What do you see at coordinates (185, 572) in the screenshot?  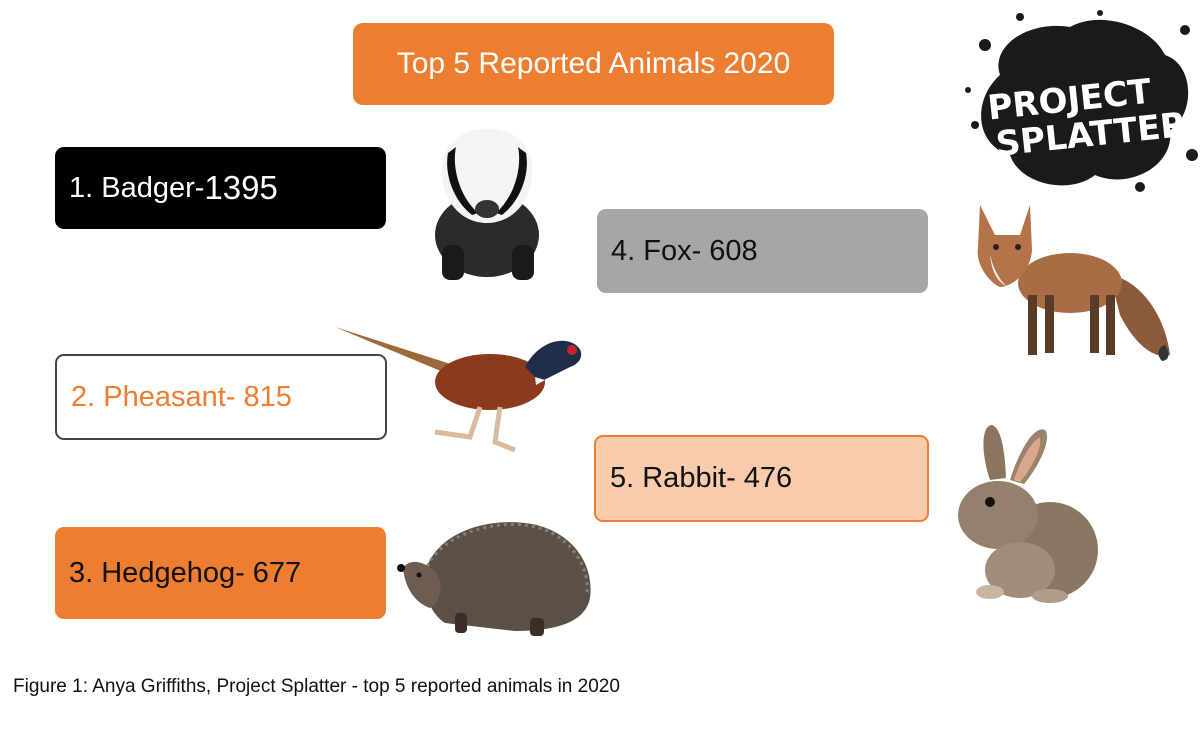 I see `item-hedgehog-label: 3. Hedgehog- 677` at bounding box center [185, 572].